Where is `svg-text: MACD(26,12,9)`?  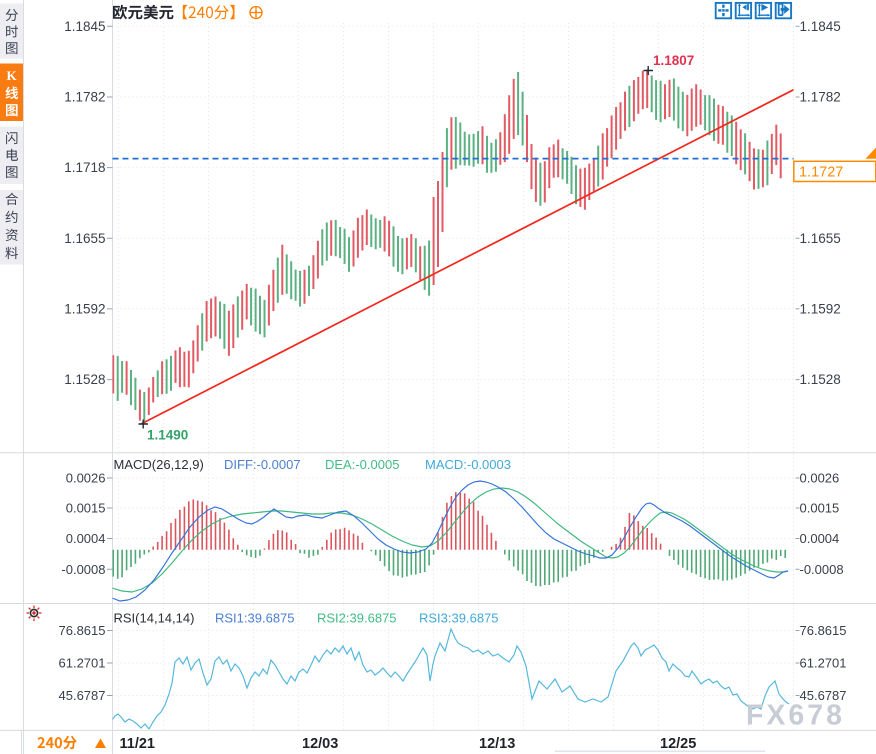
svg-text: MACD(26,12,9) is located at coordinates (159, 464).